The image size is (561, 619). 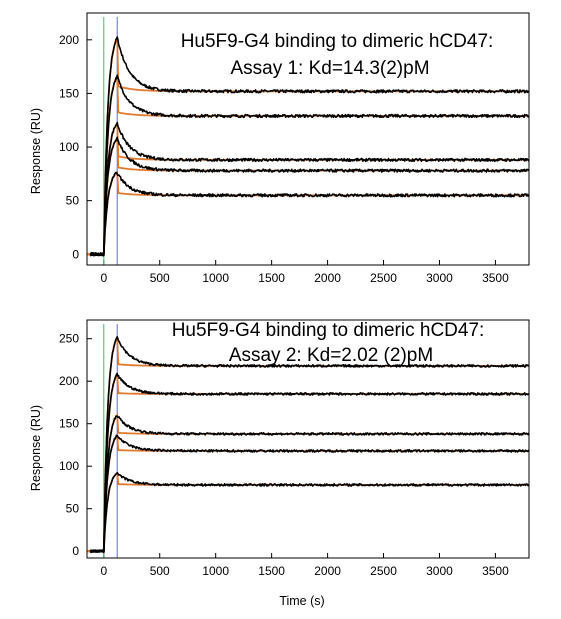 What do you see at coordinates (75, 445) in the screenshot?
I see `y-ticks-2: 0 50 100 150 200 250` at bounding box center [75, 445].